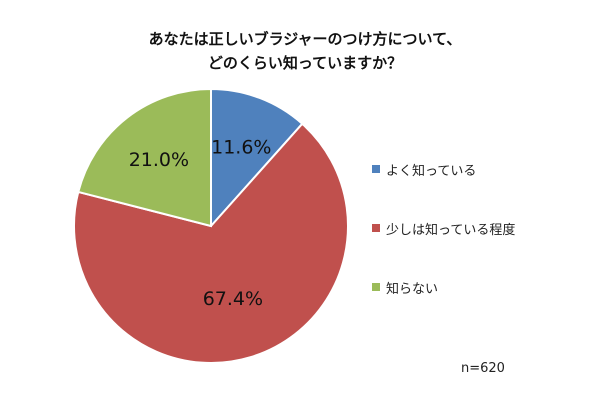 This screenshot has height=400, width=610. What do you see at coordinates (159, 160) in the screenshot?
I see `pie-data-label-unknown: 21.0%` at bounding box center [159, 160].